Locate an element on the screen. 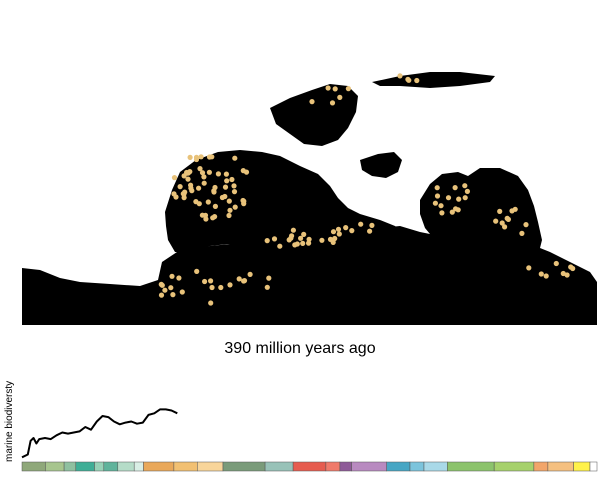 This screenshot has height=500, width=600. map-caption: 390 million years ago is located at coordinates (300, 348).